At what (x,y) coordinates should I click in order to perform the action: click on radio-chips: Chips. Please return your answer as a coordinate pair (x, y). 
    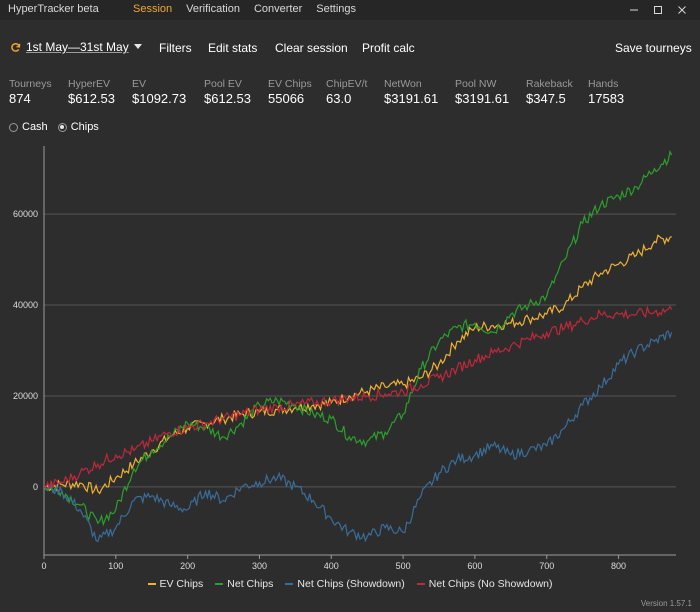
    Looking at the image, I should click on (78, 127).